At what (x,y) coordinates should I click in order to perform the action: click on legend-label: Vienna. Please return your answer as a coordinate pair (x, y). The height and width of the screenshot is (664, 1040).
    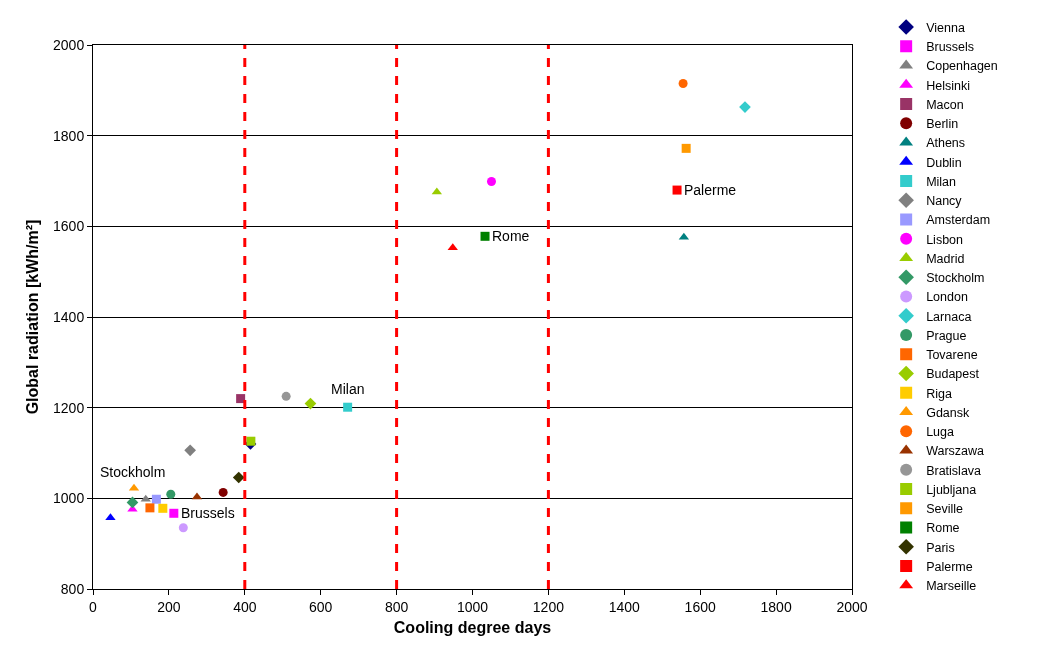
    Looking at the image, I should click on (945, 27).